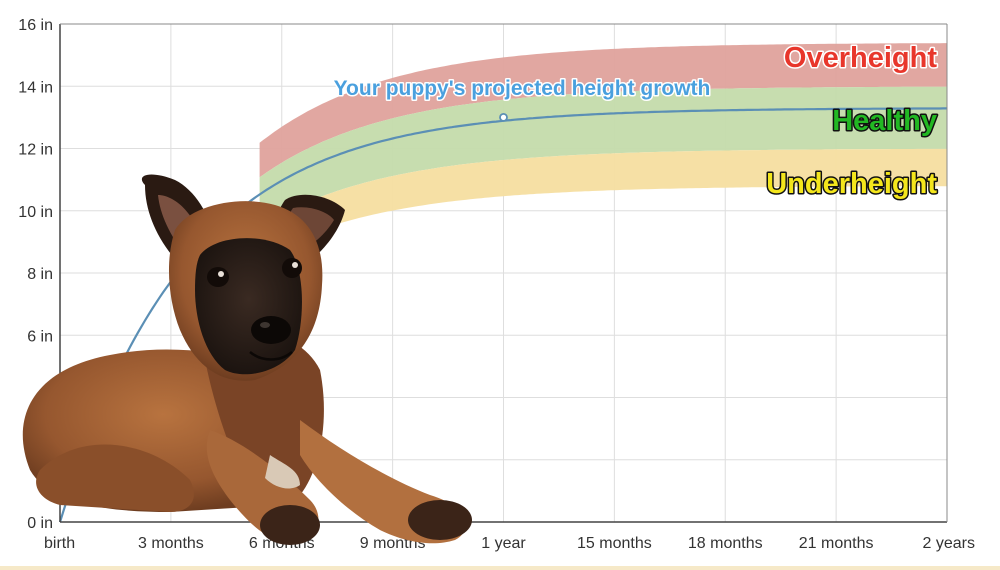  I want to click on puppy-left-eye, so click(218, 277).